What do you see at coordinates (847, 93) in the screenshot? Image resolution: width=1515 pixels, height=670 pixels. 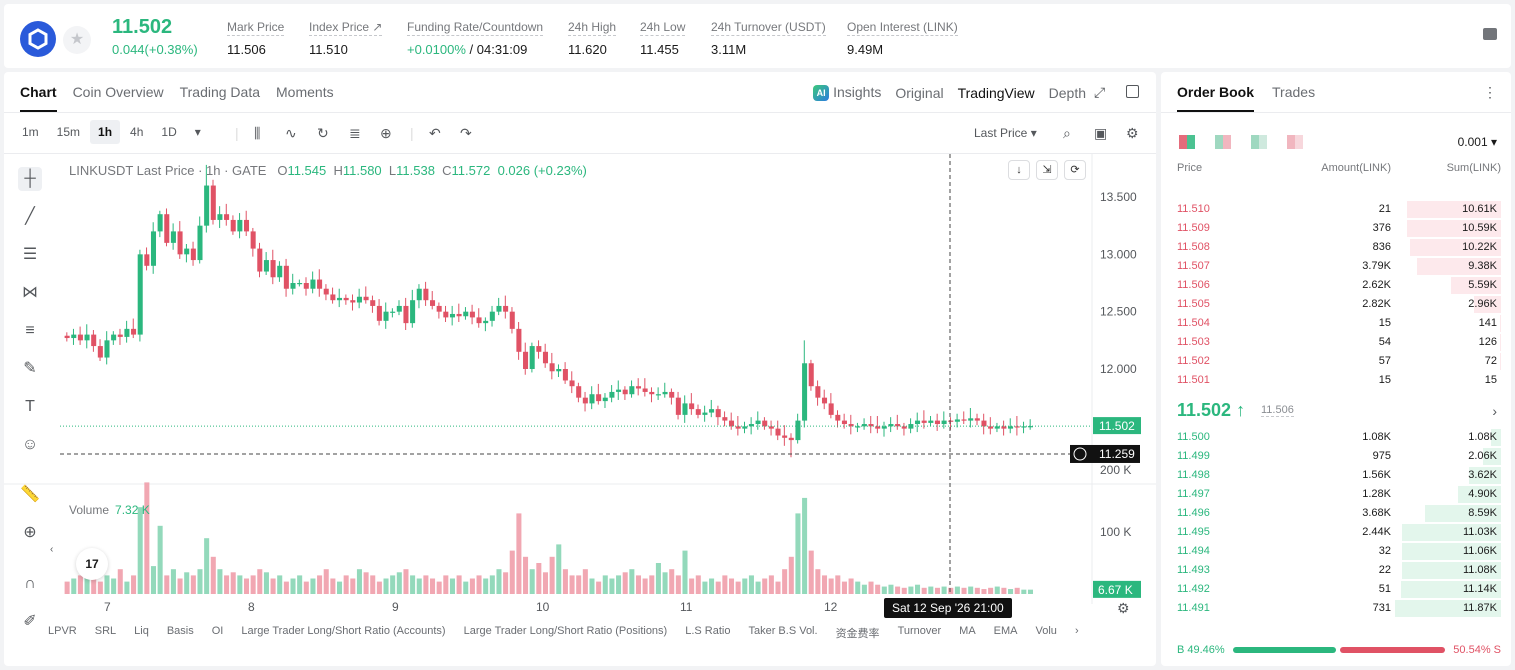 I see `tab-insights: AI Insights` at bounding box center [847, 93].